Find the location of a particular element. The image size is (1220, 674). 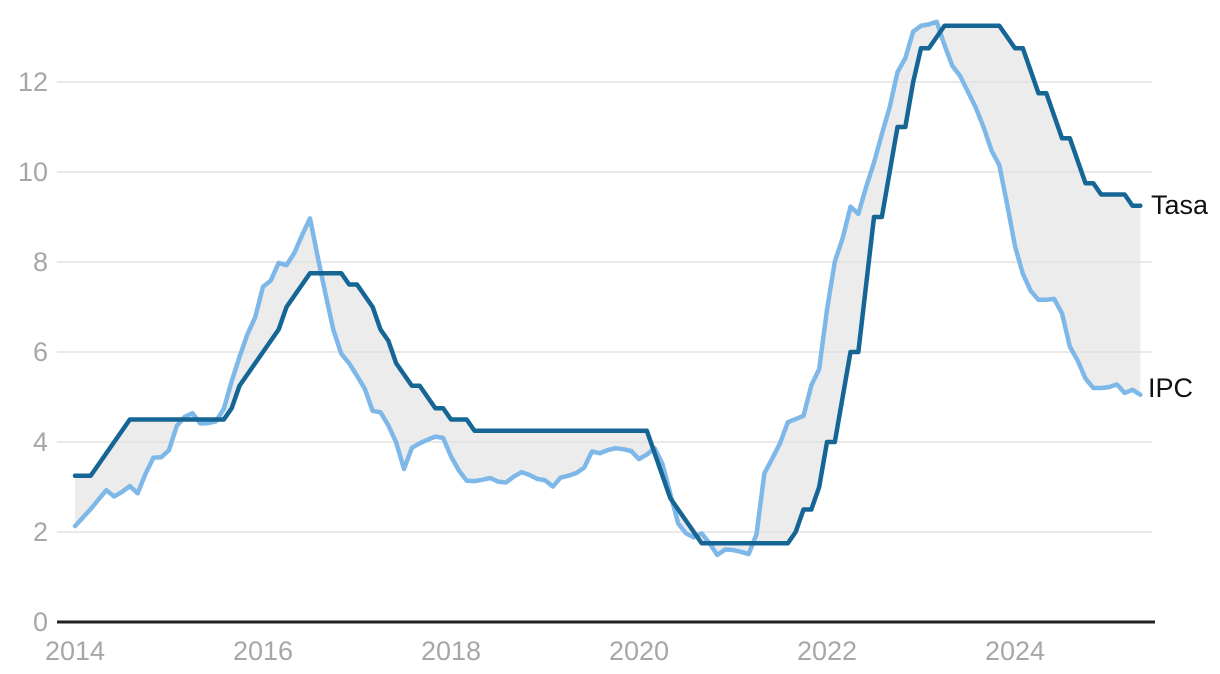

x-tick-label: 2018 is located at coordinates (451, 651).